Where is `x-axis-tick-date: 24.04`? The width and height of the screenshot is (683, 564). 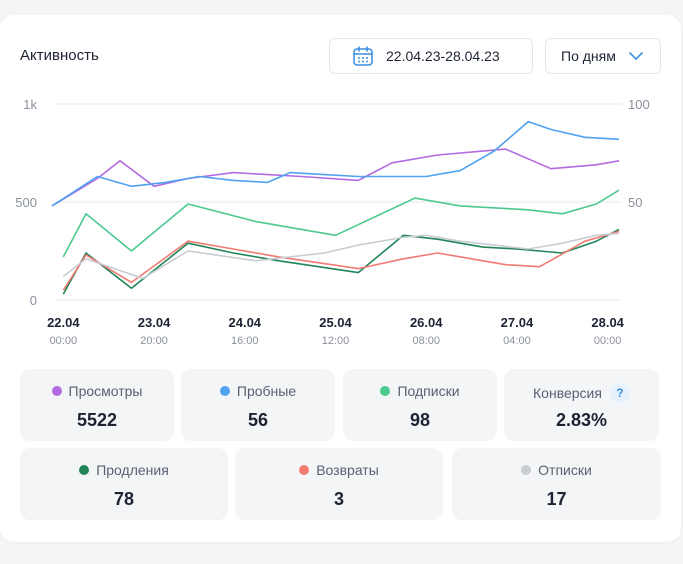
x-axis-tick-date: 24.04 is located at coordinates (245, 322).